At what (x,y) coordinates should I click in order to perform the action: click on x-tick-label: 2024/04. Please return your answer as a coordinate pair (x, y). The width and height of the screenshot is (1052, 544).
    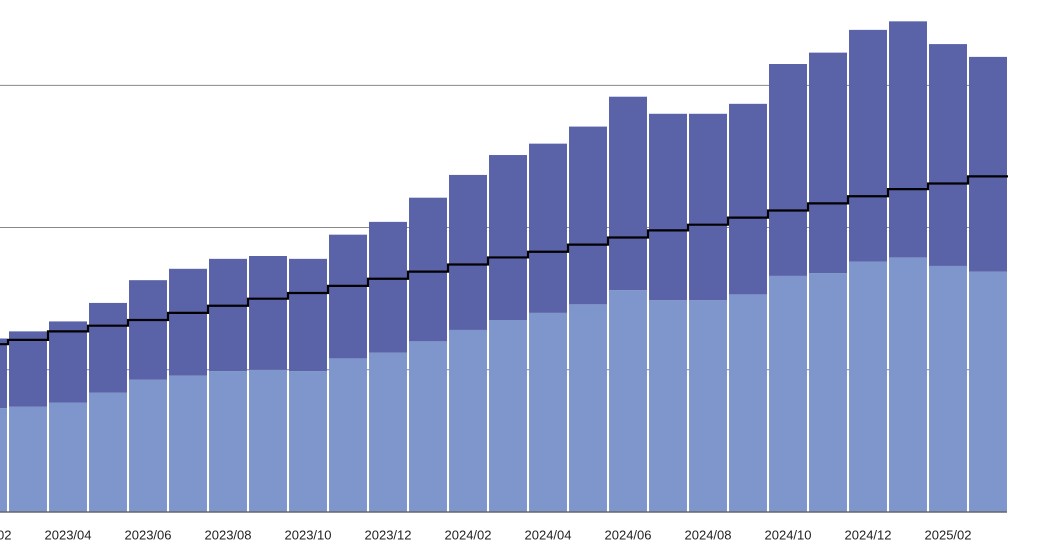
    Looking at the image, I should click on (548, 534).